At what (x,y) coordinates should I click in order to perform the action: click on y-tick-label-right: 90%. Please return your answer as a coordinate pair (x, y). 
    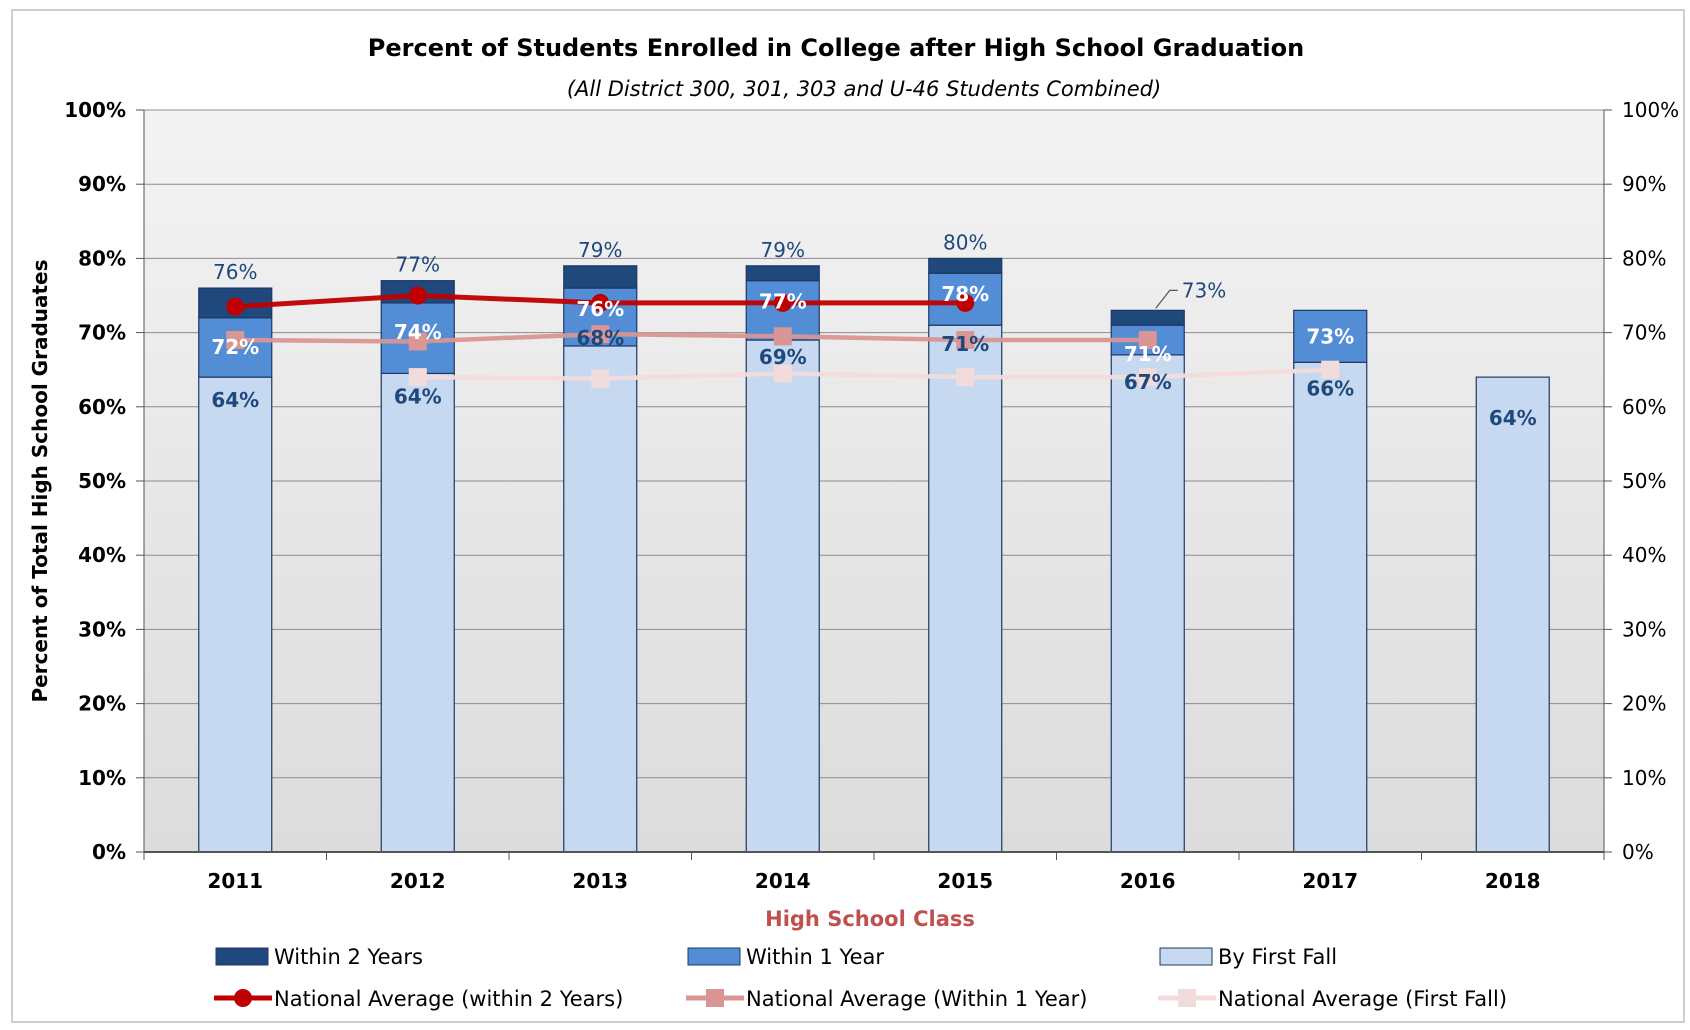
    Looking at the image, I should click on (1644, 184).